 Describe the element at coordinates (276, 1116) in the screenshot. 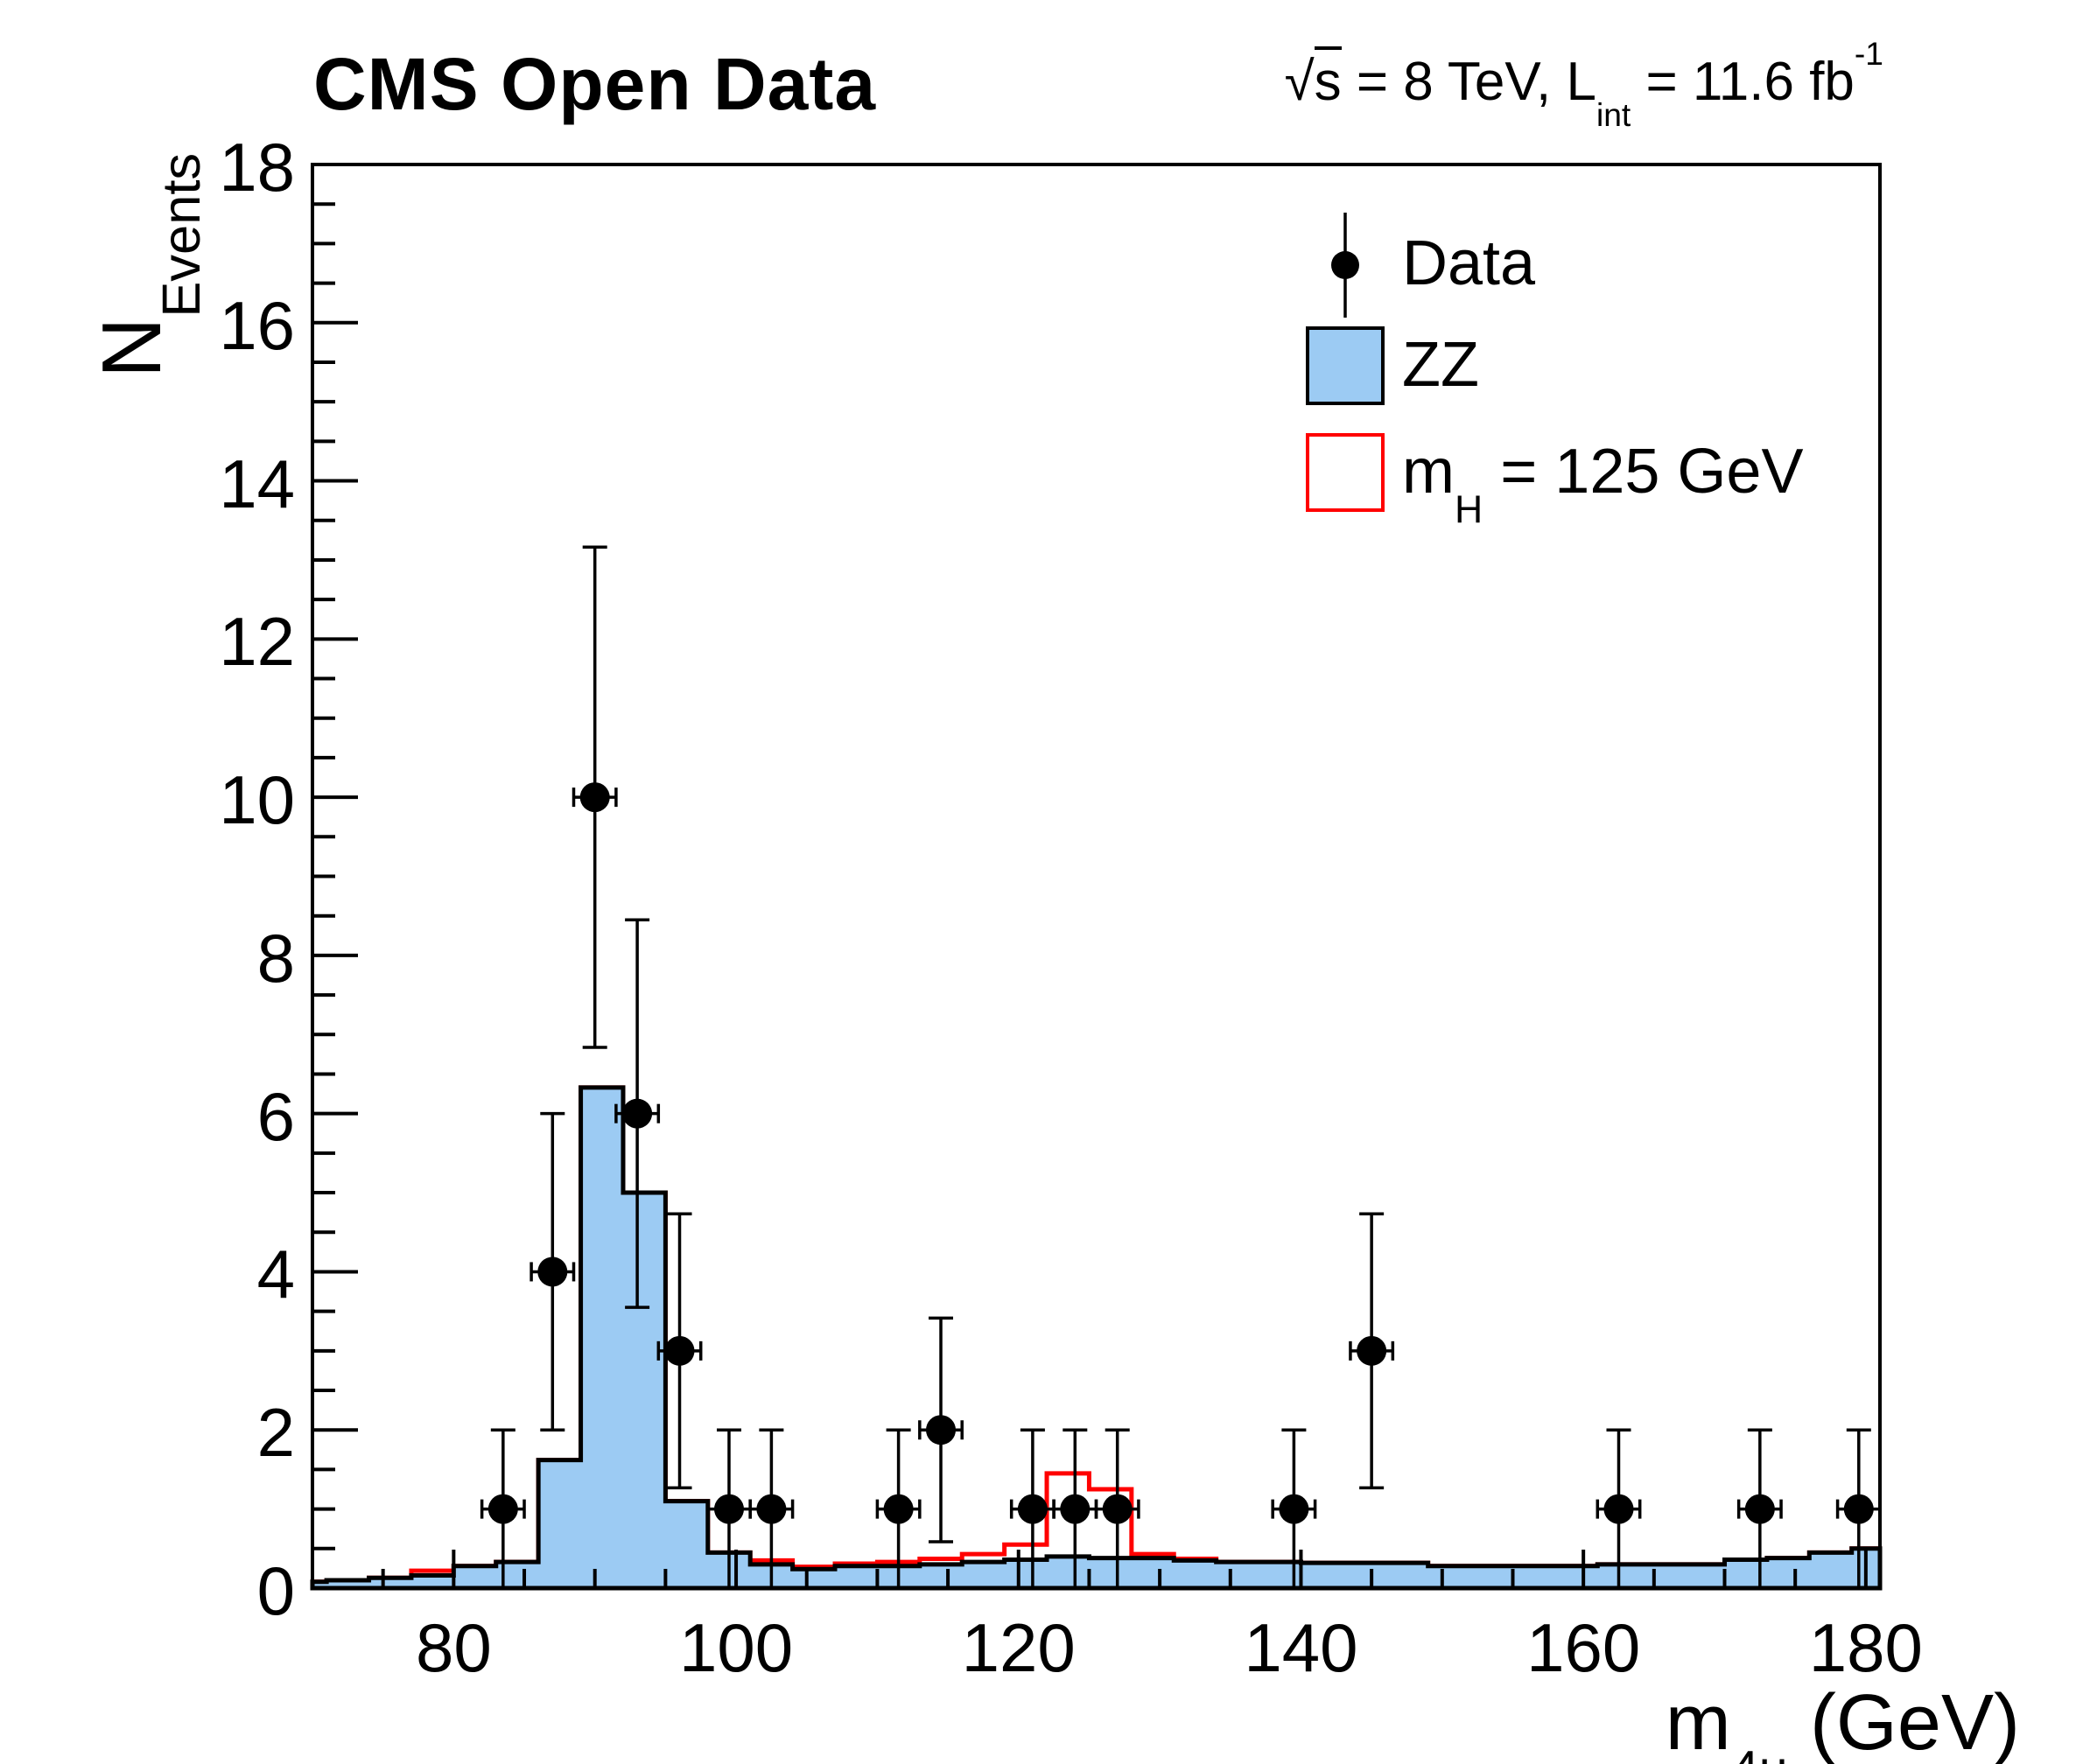

I see `y-tick-label: 6` at that location.